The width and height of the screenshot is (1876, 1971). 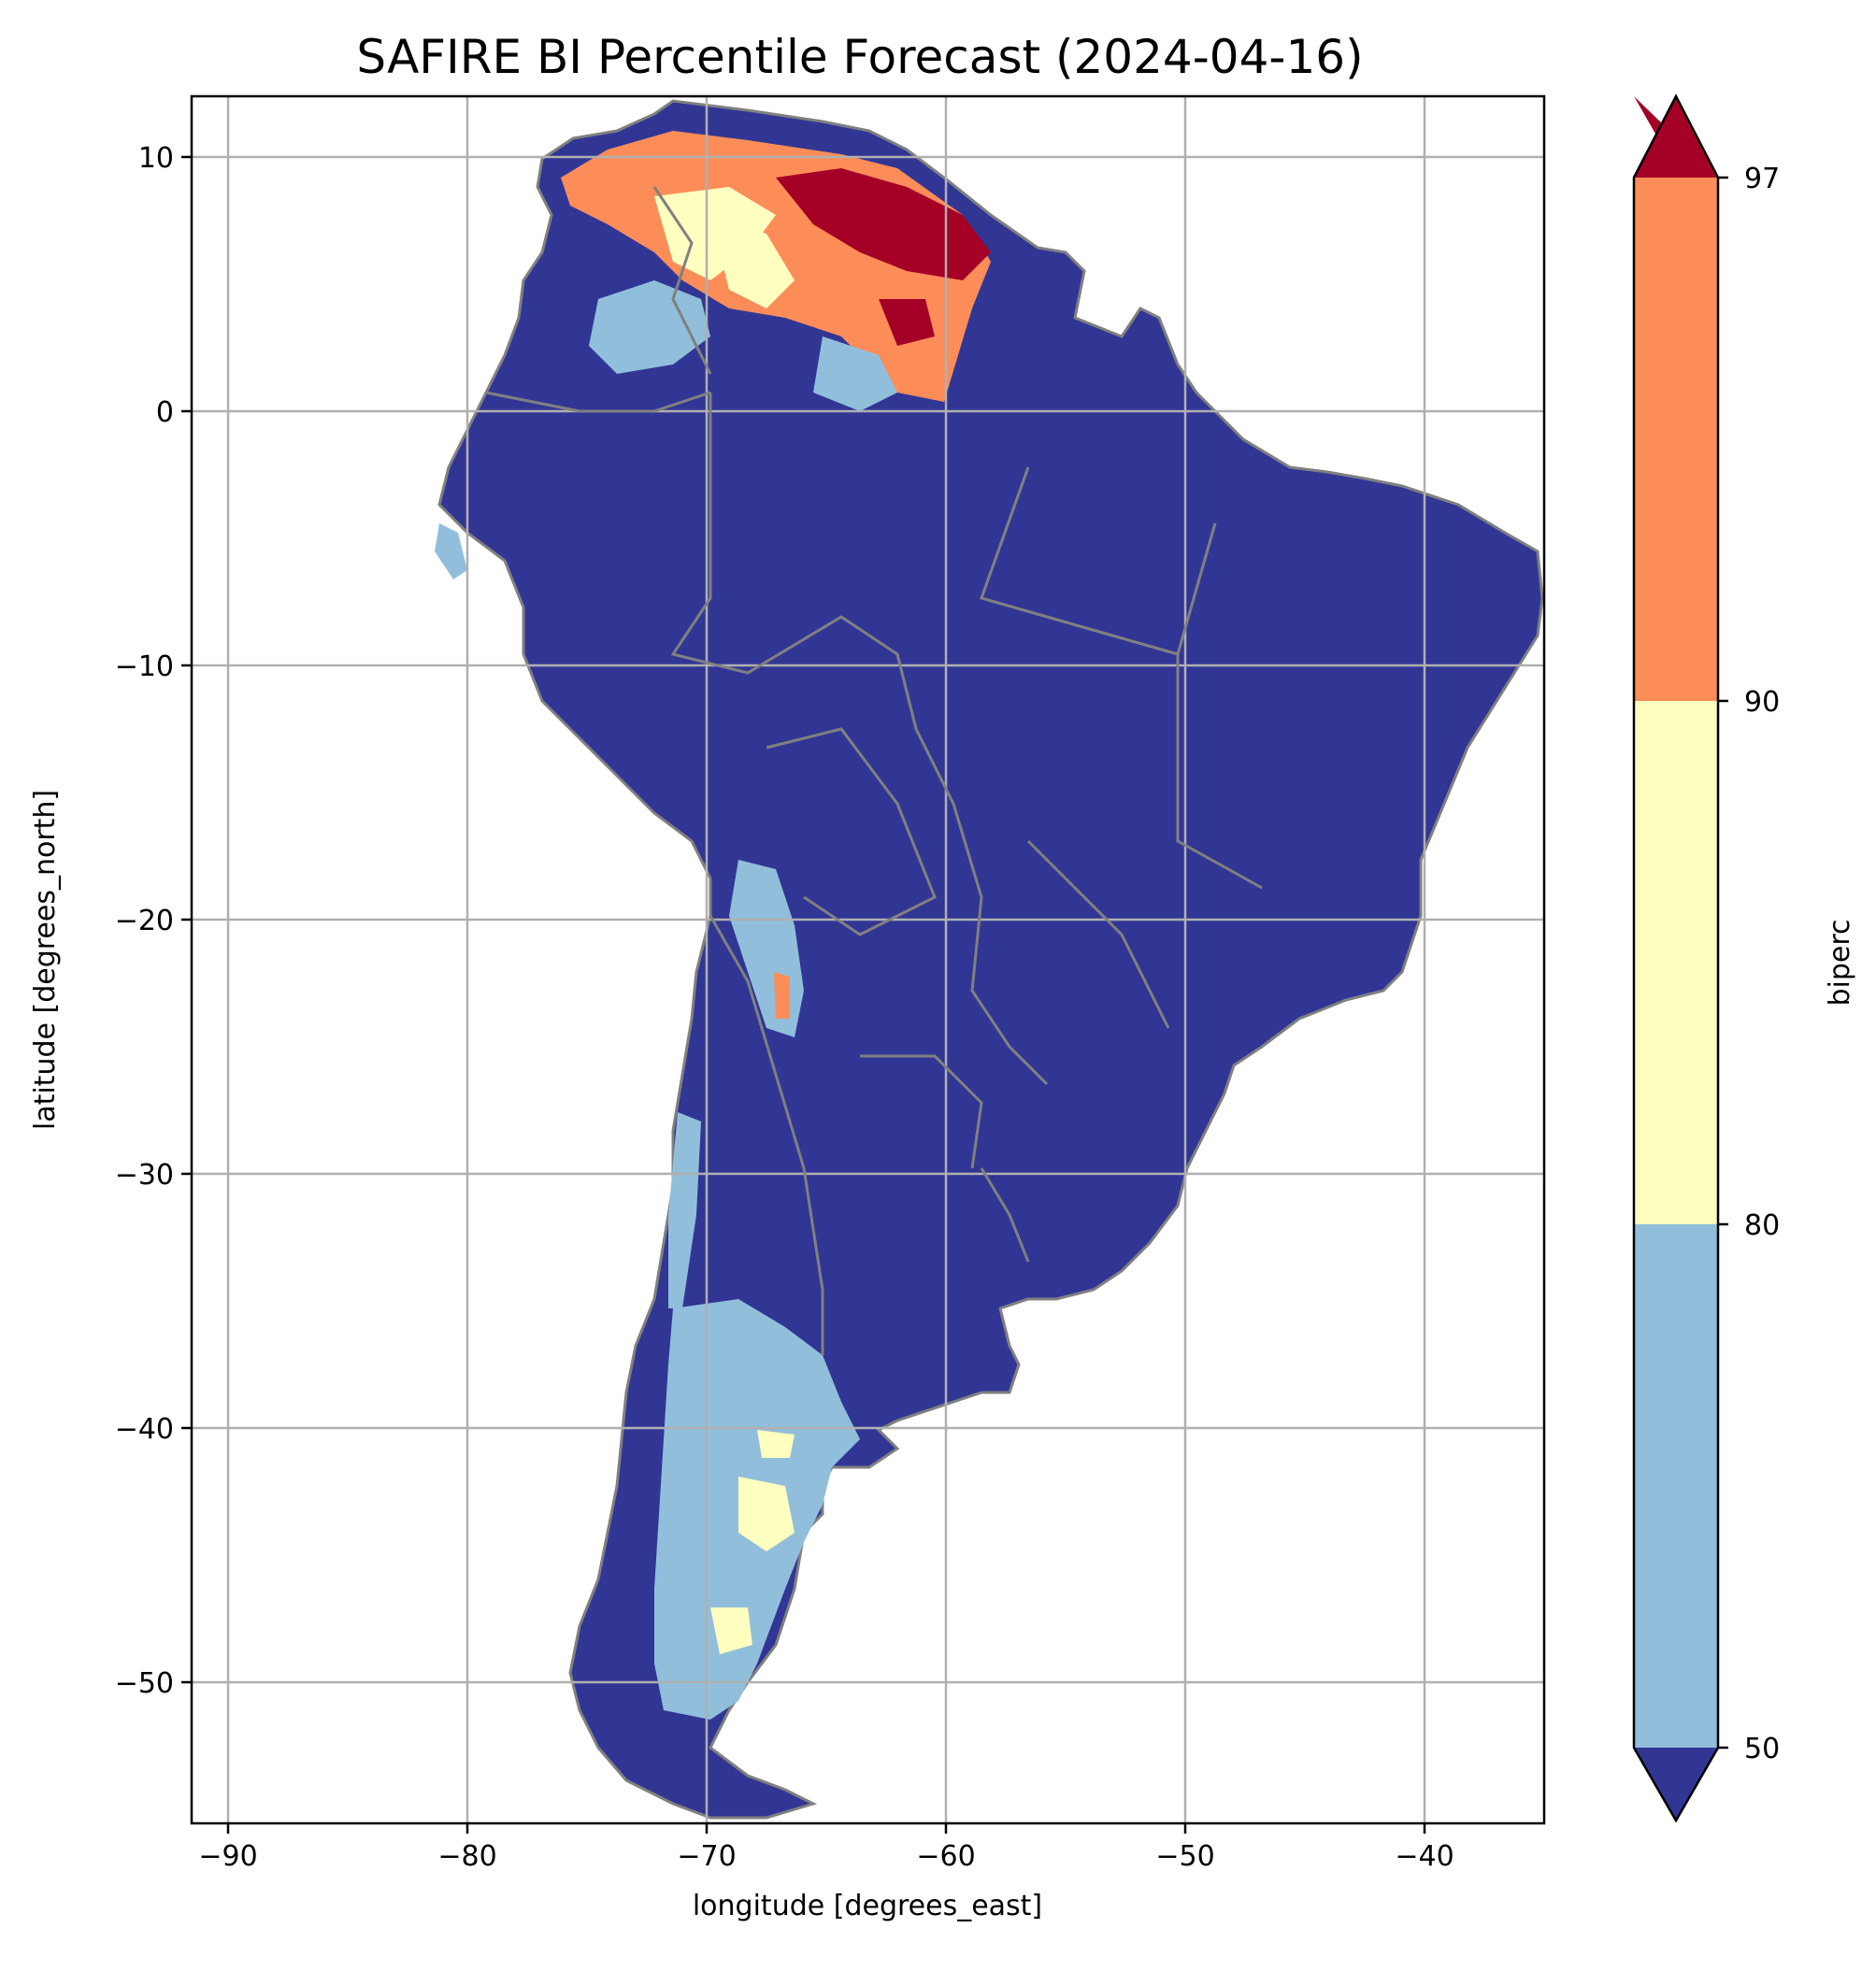 What do you see at coordinates (782, 995) in the screenshot?
I see `altiplano-high-patch` at bounding box center [782, 995].